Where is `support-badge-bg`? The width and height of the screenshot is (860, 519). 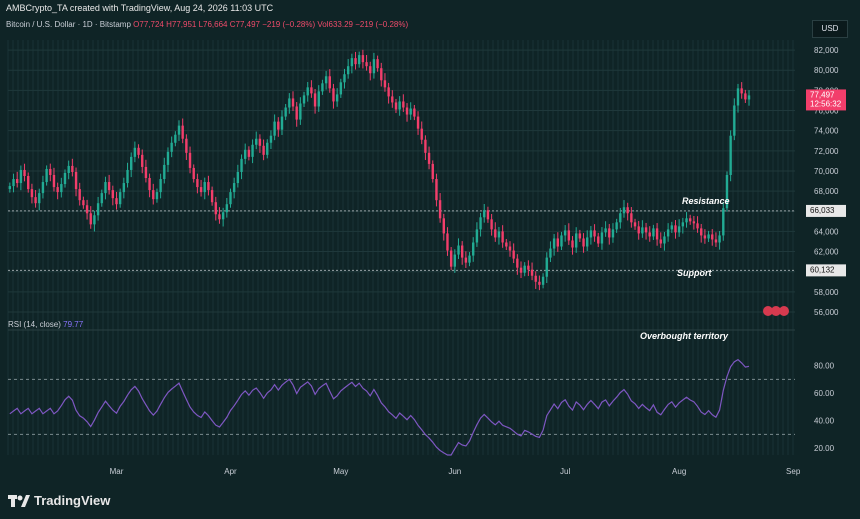 support-badge-bg is located at coordinates (826, 270).